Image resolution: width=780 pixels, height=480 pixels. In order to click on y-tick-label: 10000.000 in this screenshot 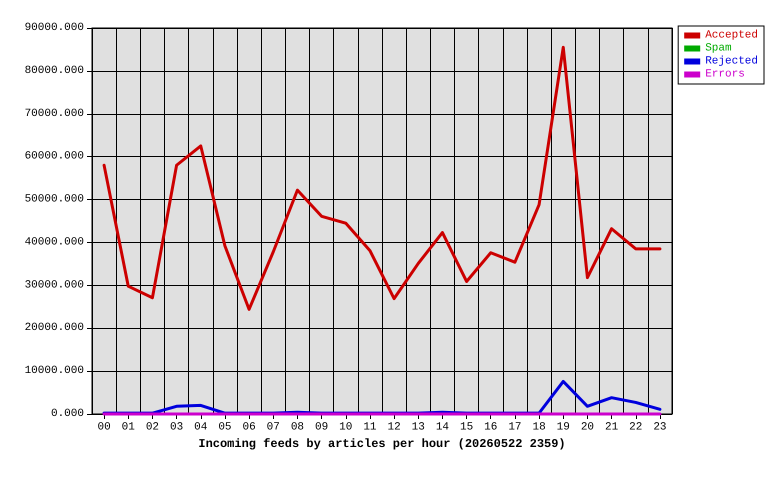, I will do `click(54, 371)`.